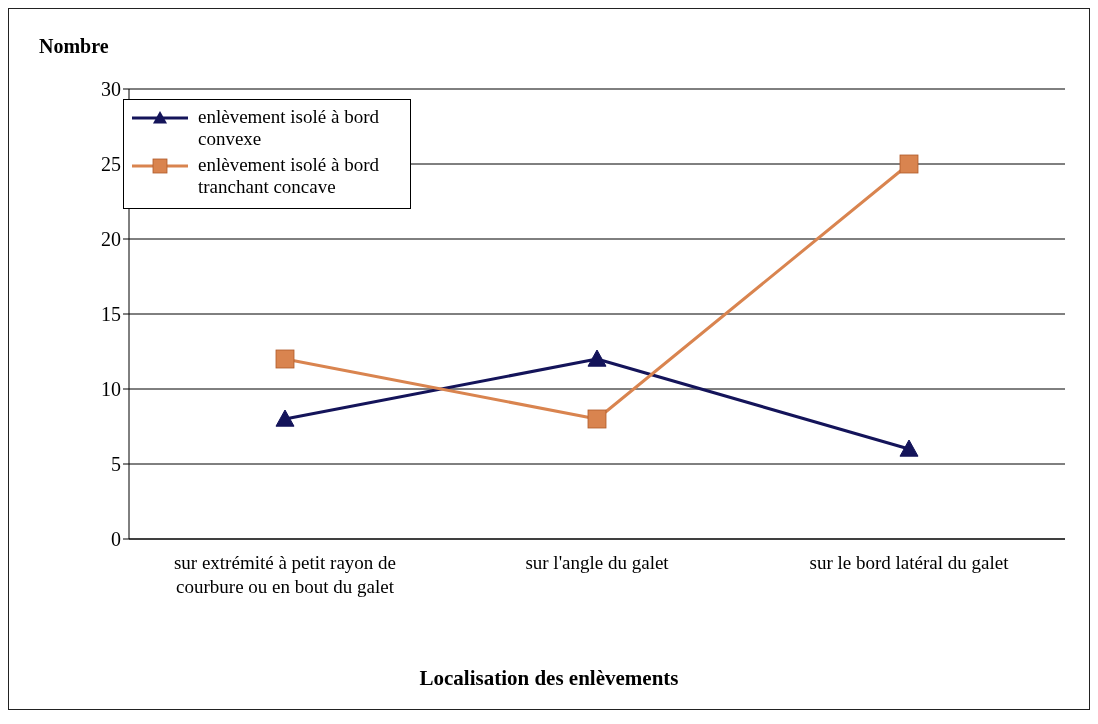 The width and height of the screenshot is (1098, 724). Describe the element at coordinates (116, 539) in the screenshot. I see `y-tick-label: 0` at that location.